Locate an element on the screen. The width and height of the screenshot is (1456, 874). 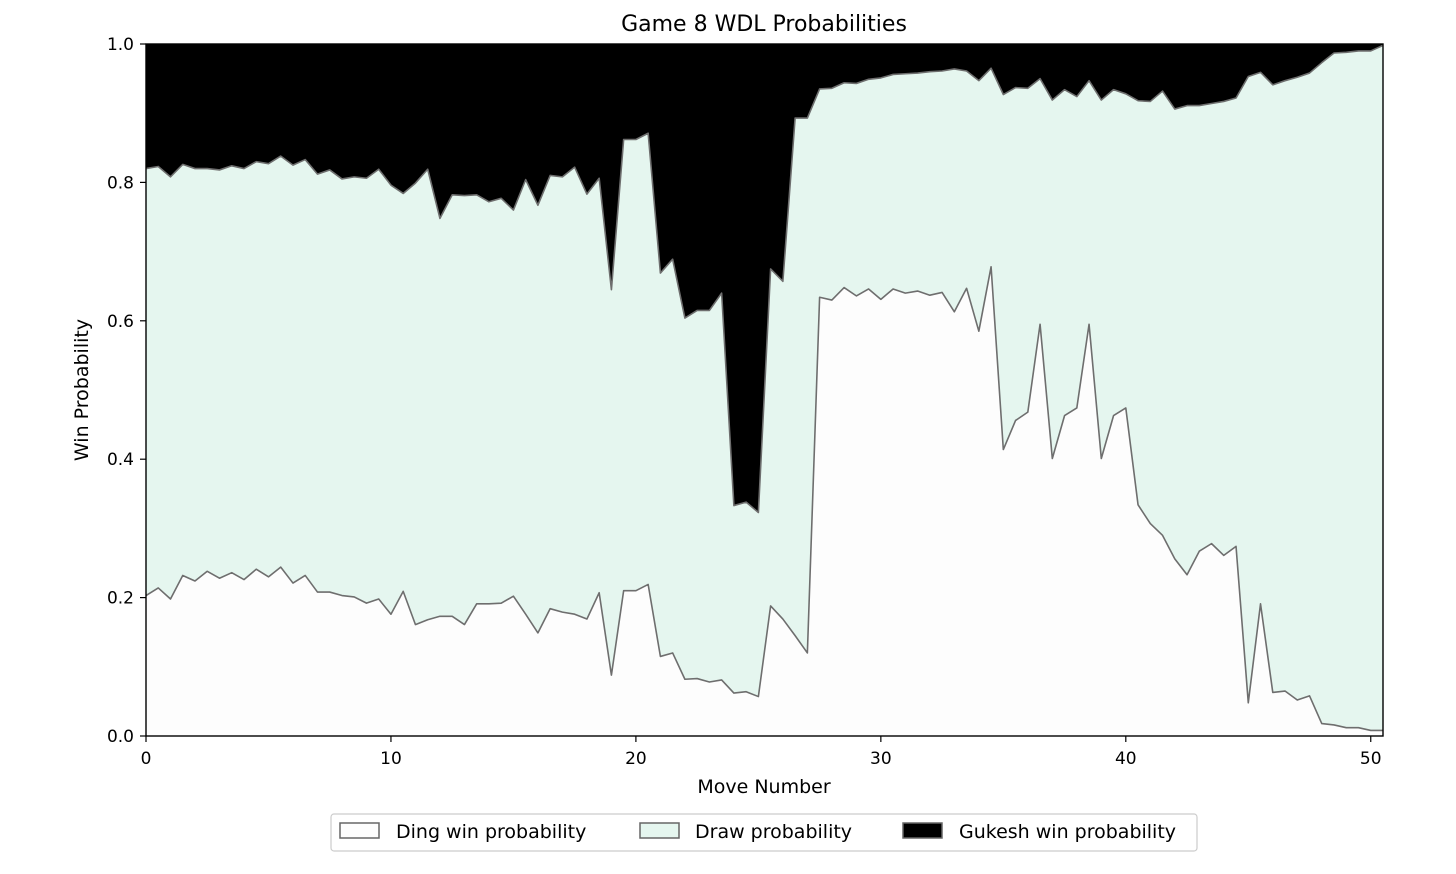
x-axis-label: Move Number is located at coordinates (764, 787).